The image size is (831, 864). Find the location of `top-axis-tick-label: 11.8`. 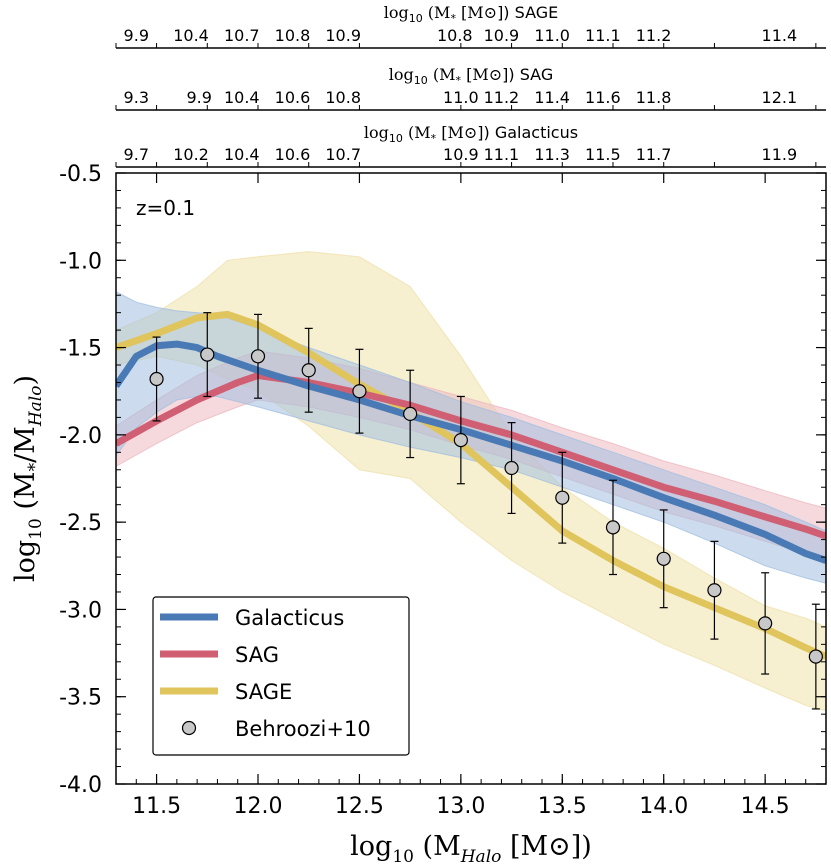

top-axis-tick-label: 11.8 is located at coordinates (654, 97).